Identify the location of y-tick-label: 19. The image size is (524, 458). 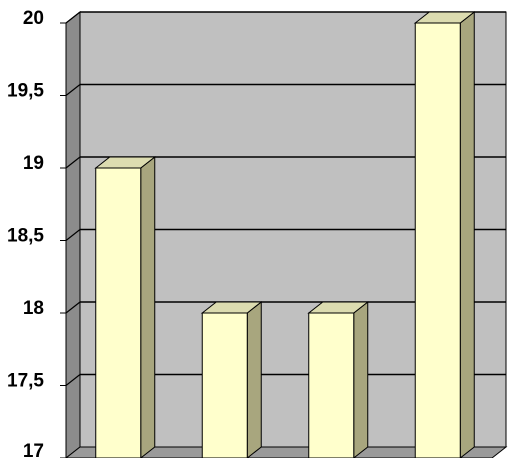
(33, 163).